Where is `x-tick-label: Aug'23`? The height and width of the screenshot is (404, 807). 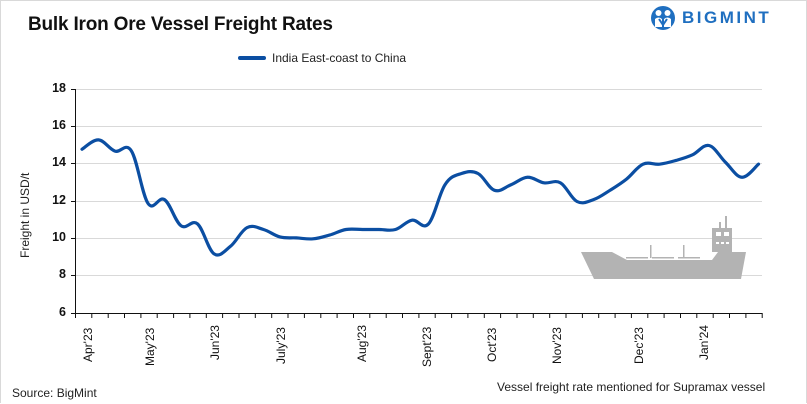 x-tick-label: Aug'23 is located at coordinates (362, 343).